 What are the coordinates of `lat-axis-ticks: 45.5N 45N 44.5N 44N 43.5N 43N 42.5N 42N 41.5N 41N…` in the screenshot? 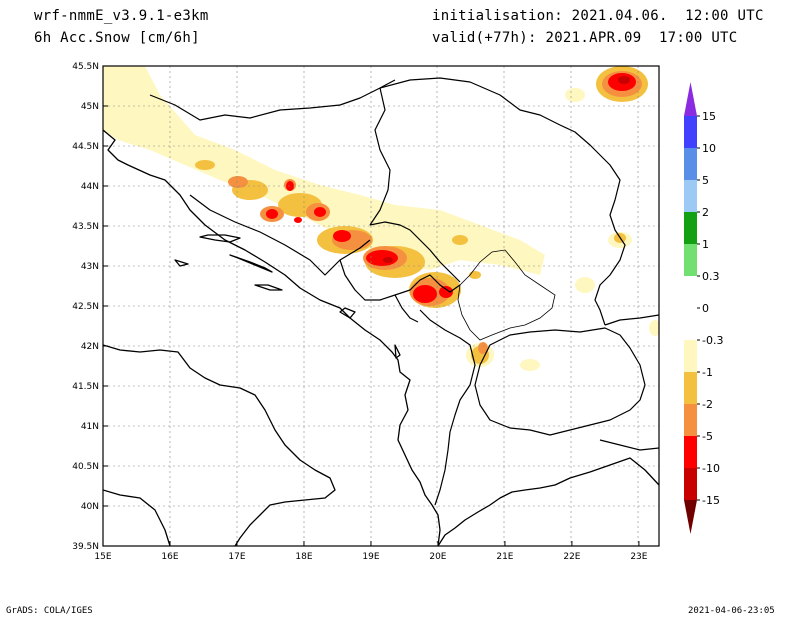 It's located at (90, 307).